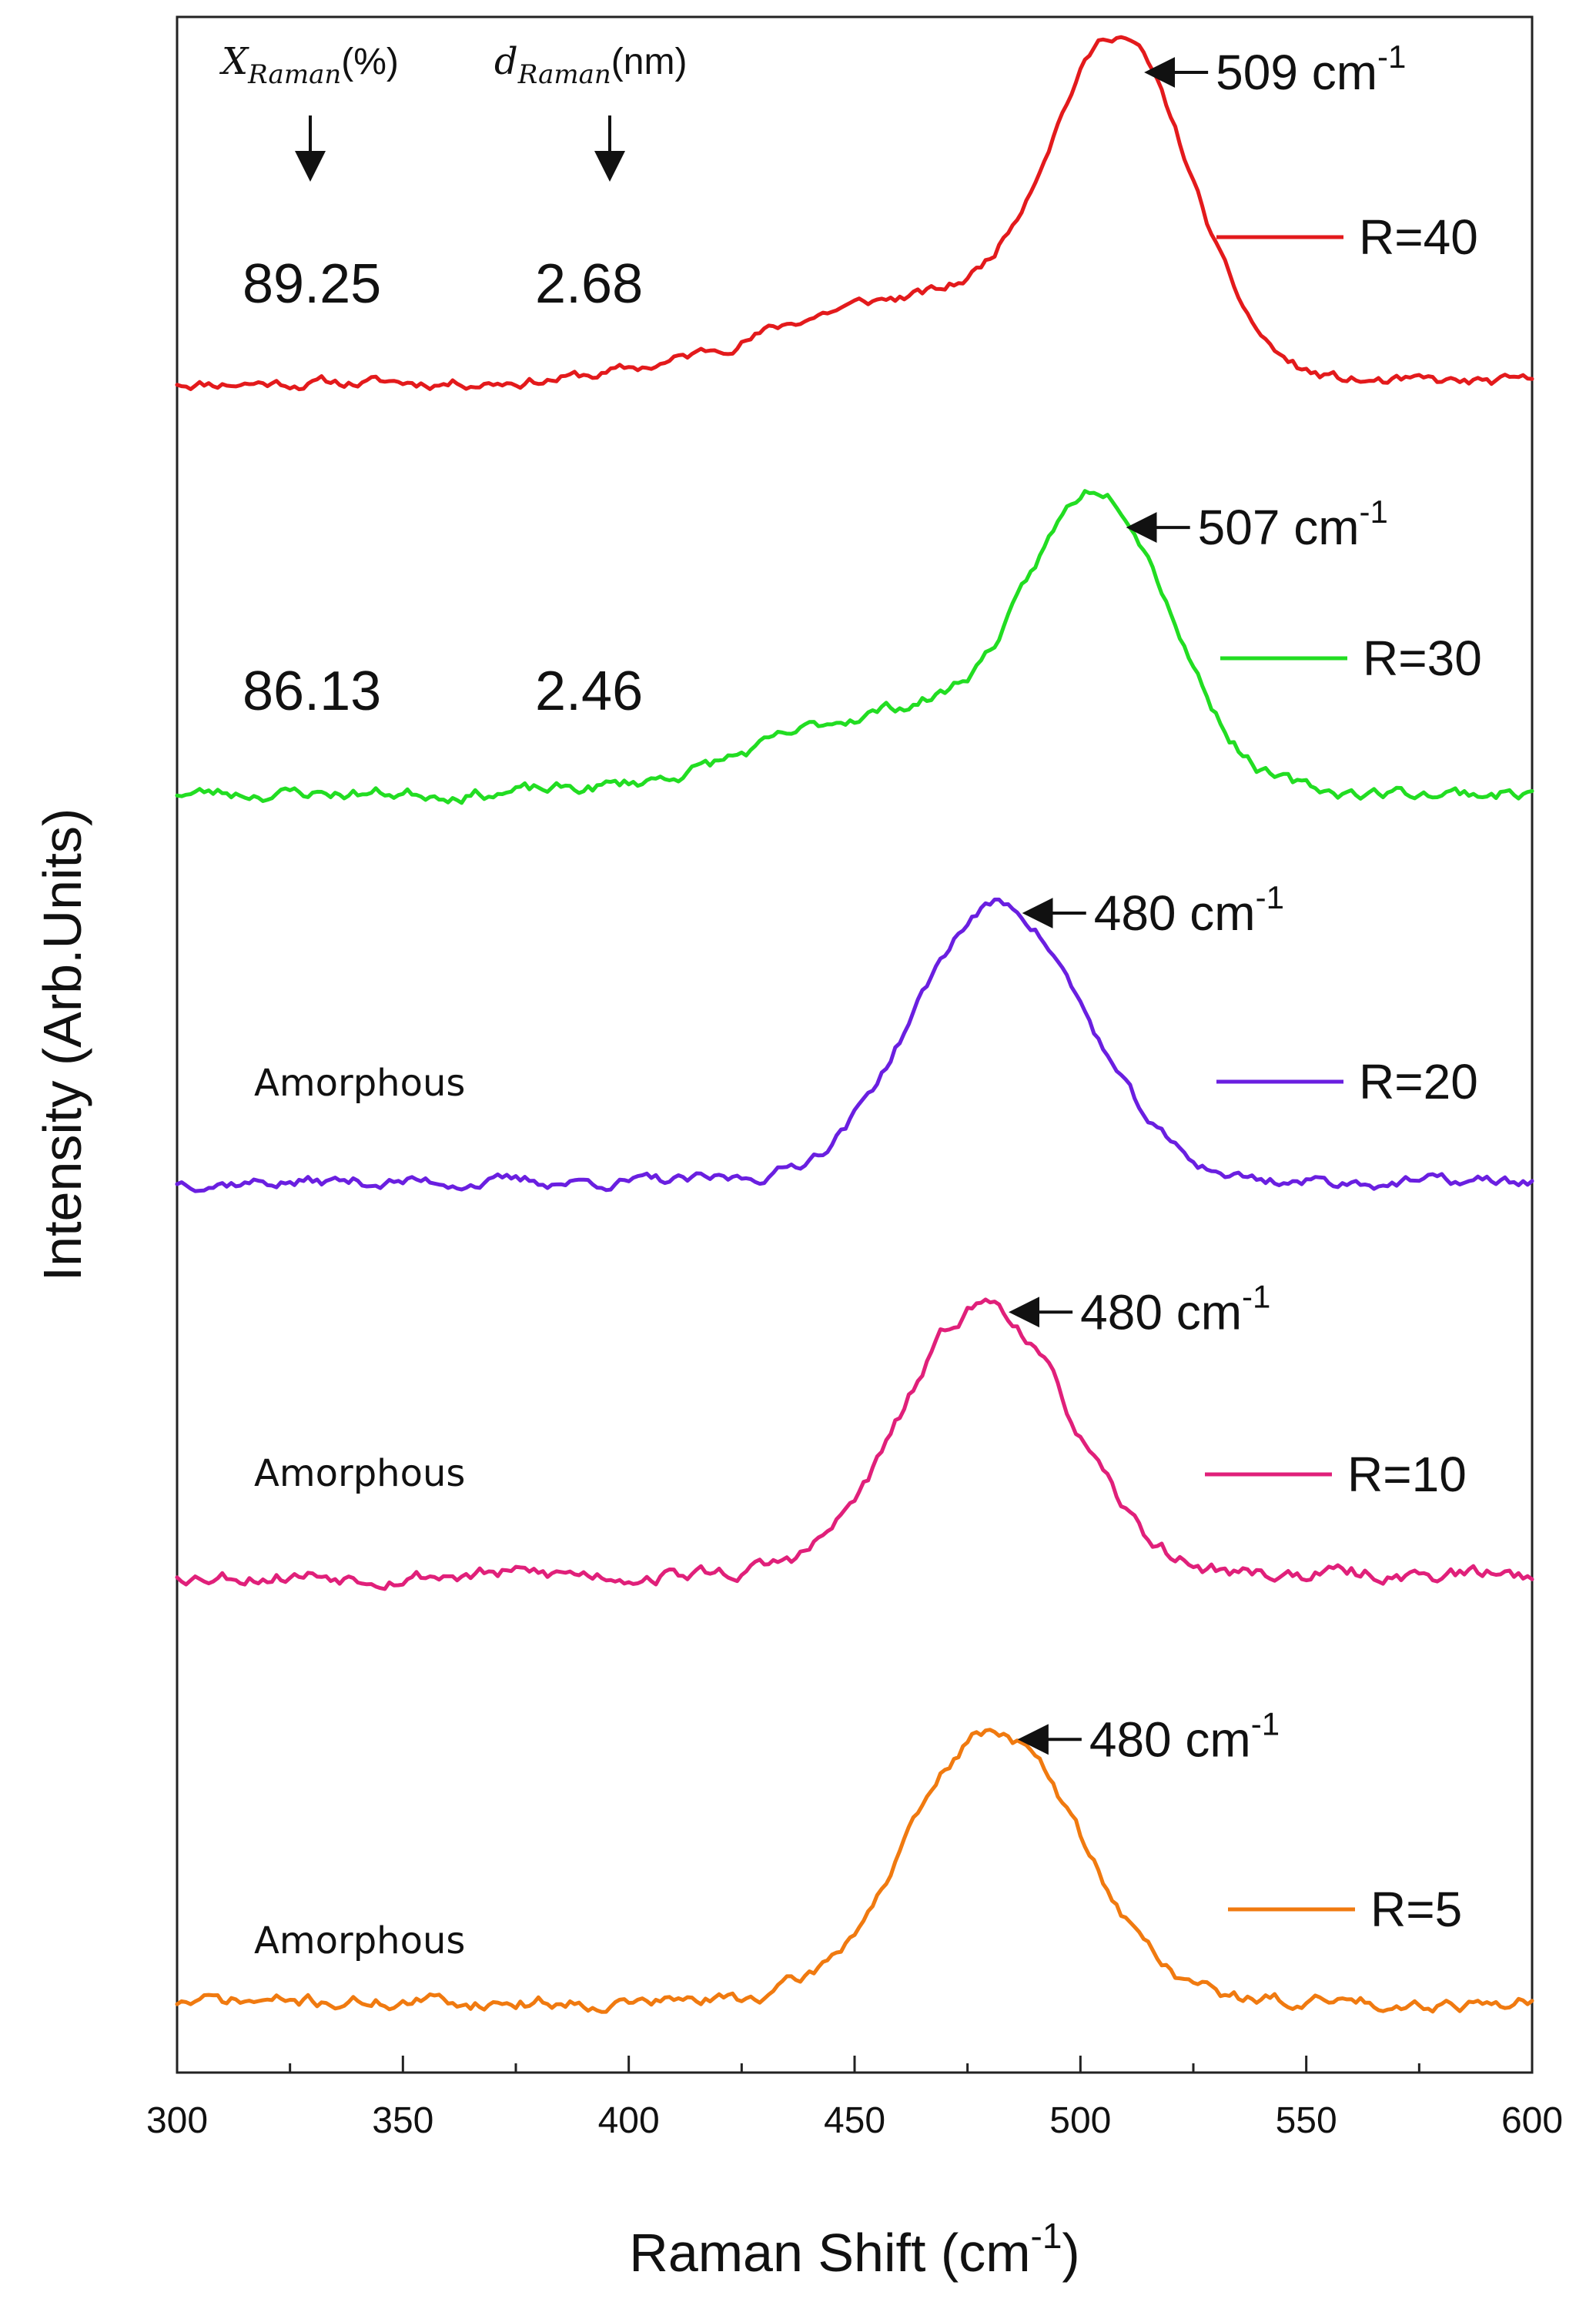 Image resolution: width=1596 pixels, height=2302 pixels. What do you see at coordinates (294, 74) in the screenshot?
I see `crystallinity-subscript: Raman` at bounding box center [294, 74].